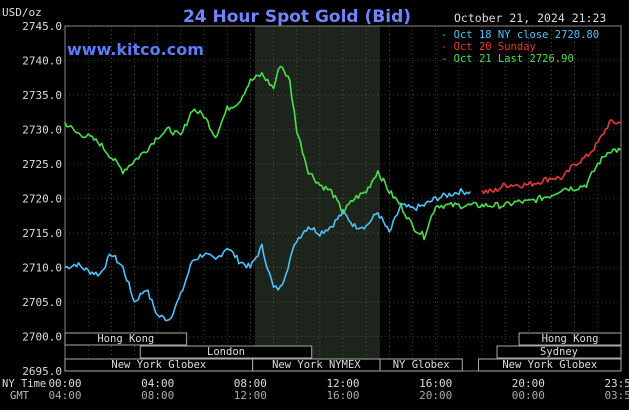  Describe the element at coordinates (250, 395) in the screenshot. I see `x-tick-label-gmt: 12:00` at that location.